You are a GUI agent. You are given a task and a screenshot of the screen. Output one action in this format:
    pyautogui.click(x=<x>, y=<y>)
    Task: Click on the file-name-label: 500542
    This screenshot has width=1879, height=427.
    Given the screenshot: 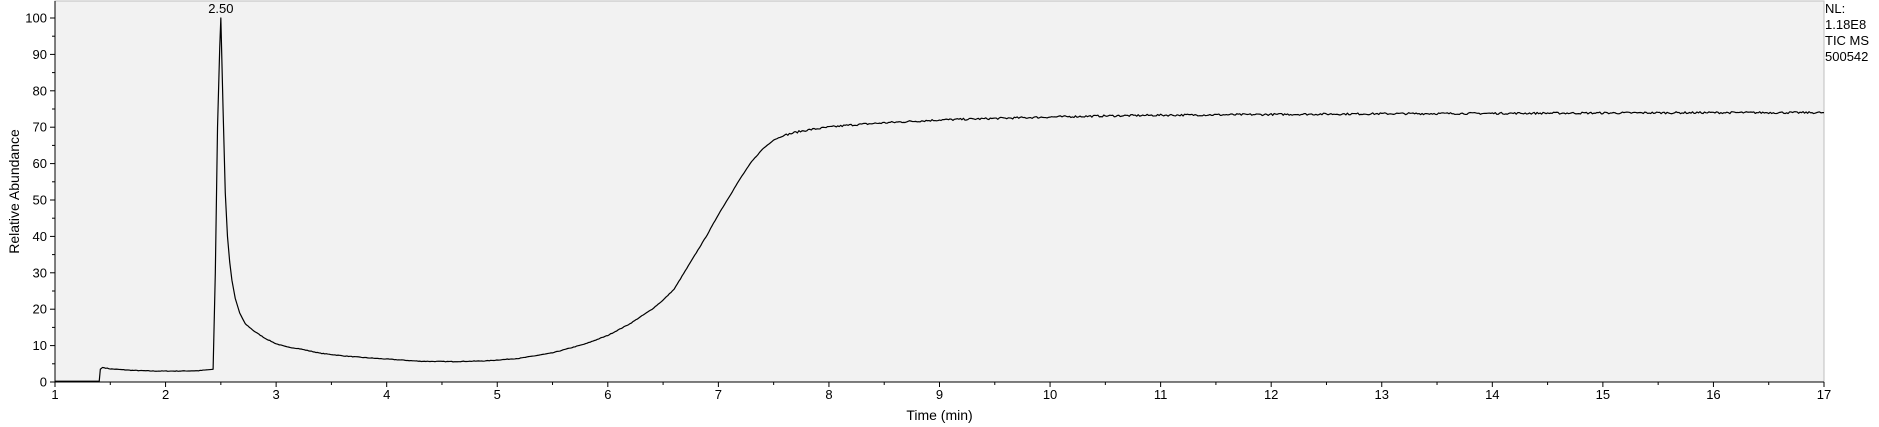 What is the action you would take?
    pyautogui.click(x=1847, y=56)
    